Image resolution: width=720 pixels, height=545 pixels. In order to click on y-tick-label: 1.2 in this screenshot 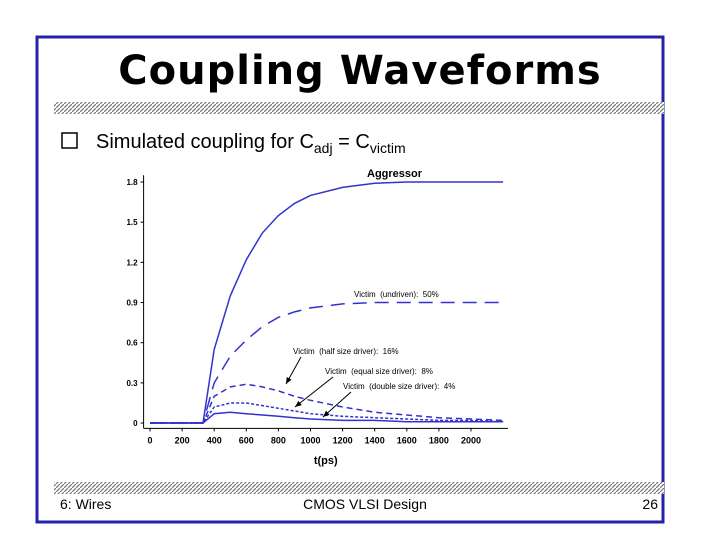, I will do `click(132, 262)`.